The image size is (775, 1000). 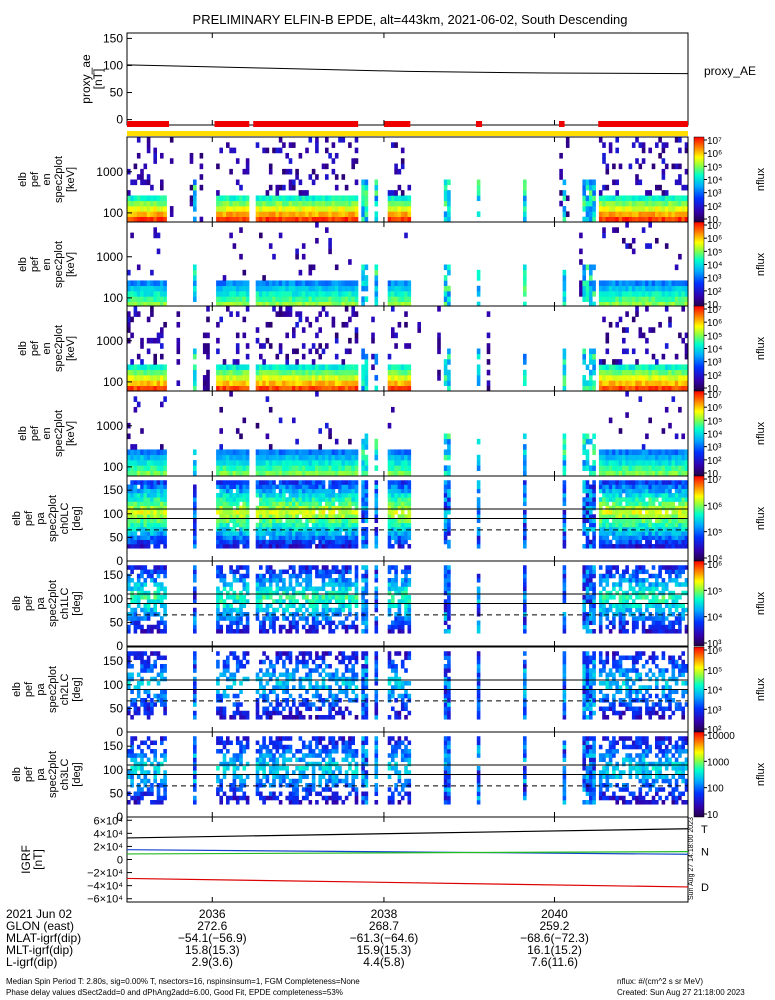 I want to click on ylabel-line: pef, so click(x=29, y=518).